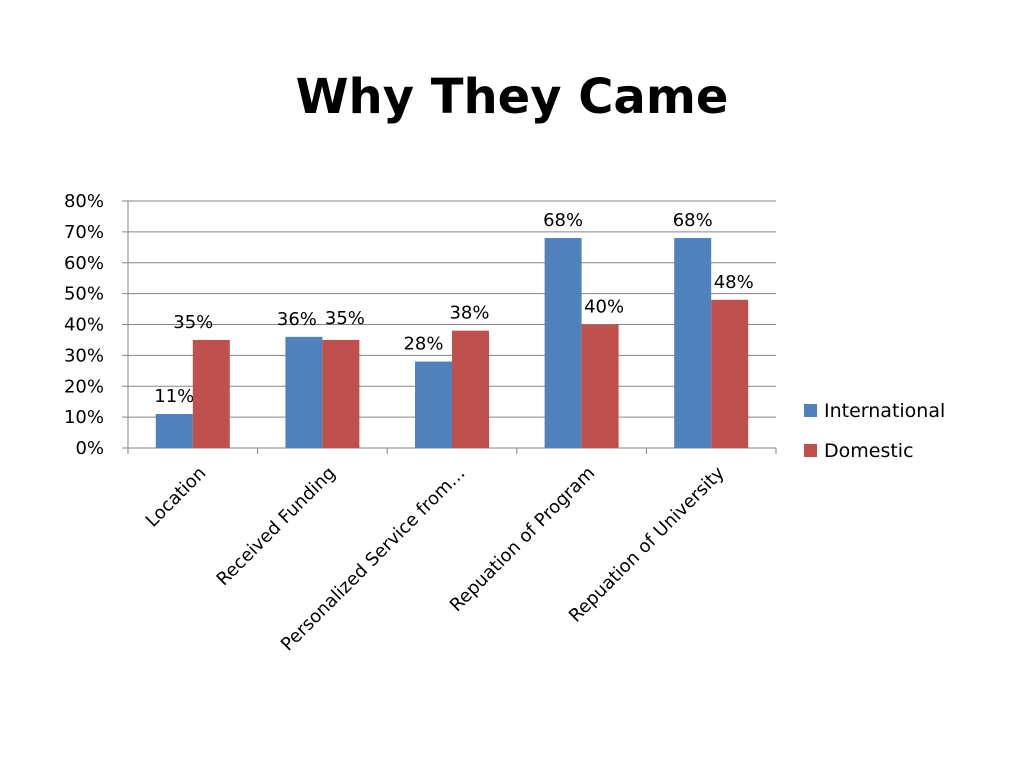 The width and height of the screenshot is (1024, 768). What do you see at coordinates (810, 410) in the screenshot?
I see `legend-swatch-international` at bounding box center [810, 410].